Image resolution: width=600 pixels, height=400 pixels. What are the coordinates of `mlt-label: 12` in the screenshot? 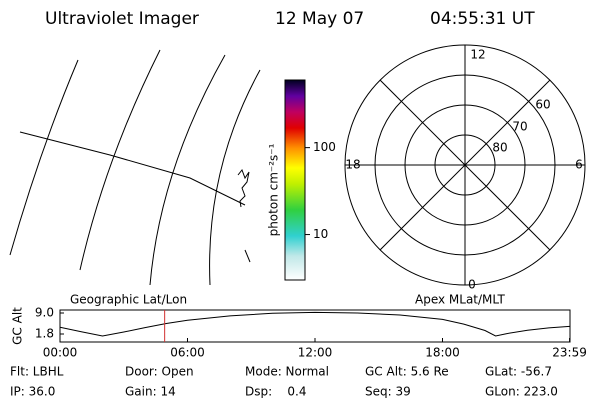 It's located at (477, 55).